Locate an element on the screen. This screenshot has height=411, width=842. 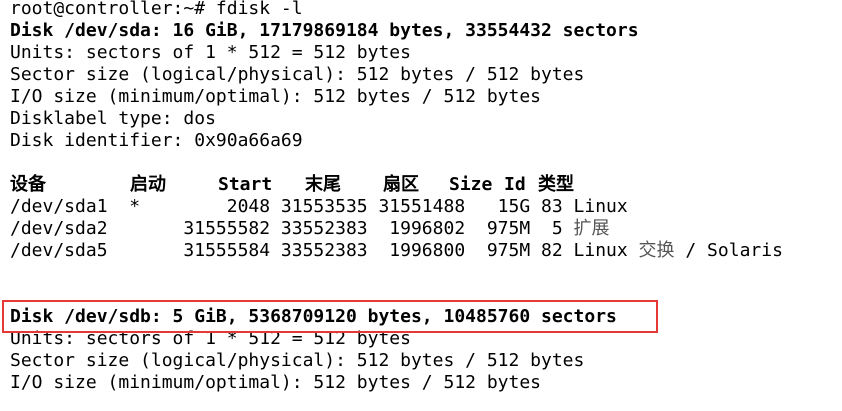
header-device: 设备 is located at coordinates (28, 184).